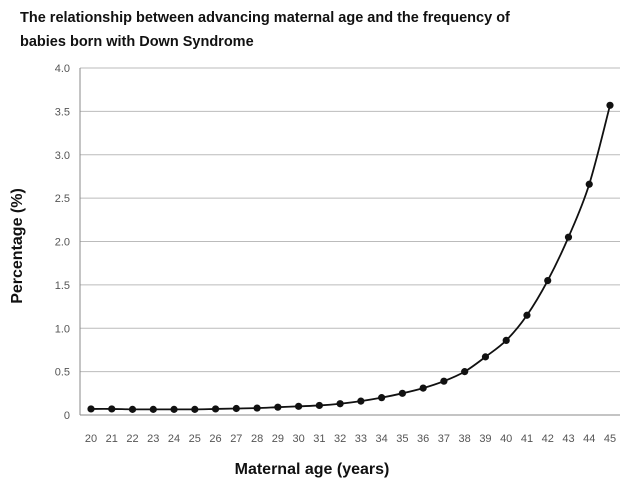 This screenshot has height=490, width=626. What do you see at coordinates (62, 329) in the screenshot?
I see `y-tick-label: 1.0` at bounding box center [62, 329].